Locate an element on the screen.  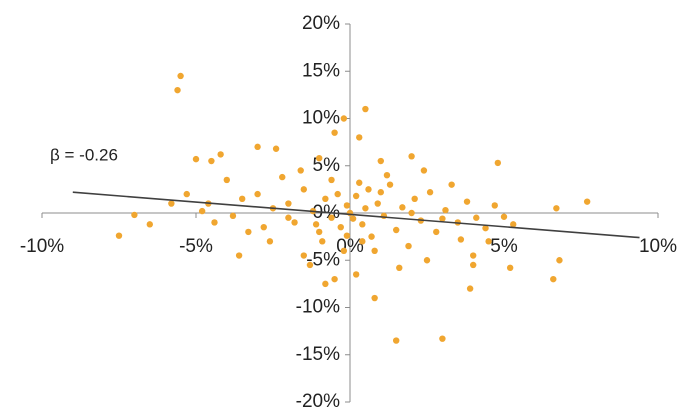
y-tick-label: -5% is located at coordinates (323, 259).